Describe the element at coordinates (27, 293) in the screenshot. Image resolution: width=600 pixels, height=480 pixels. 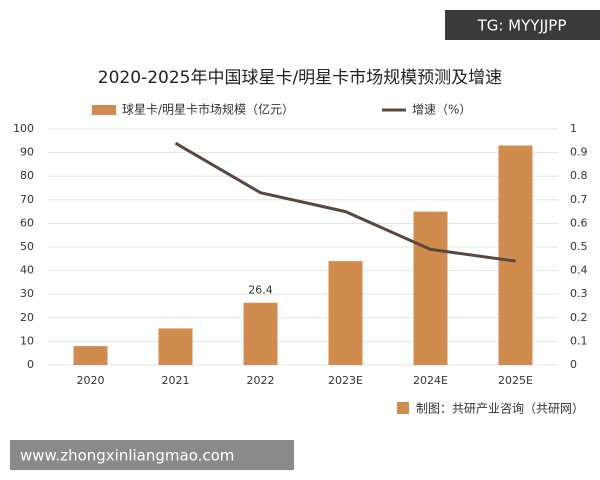
I see `y-tick-label: 30` at that location.